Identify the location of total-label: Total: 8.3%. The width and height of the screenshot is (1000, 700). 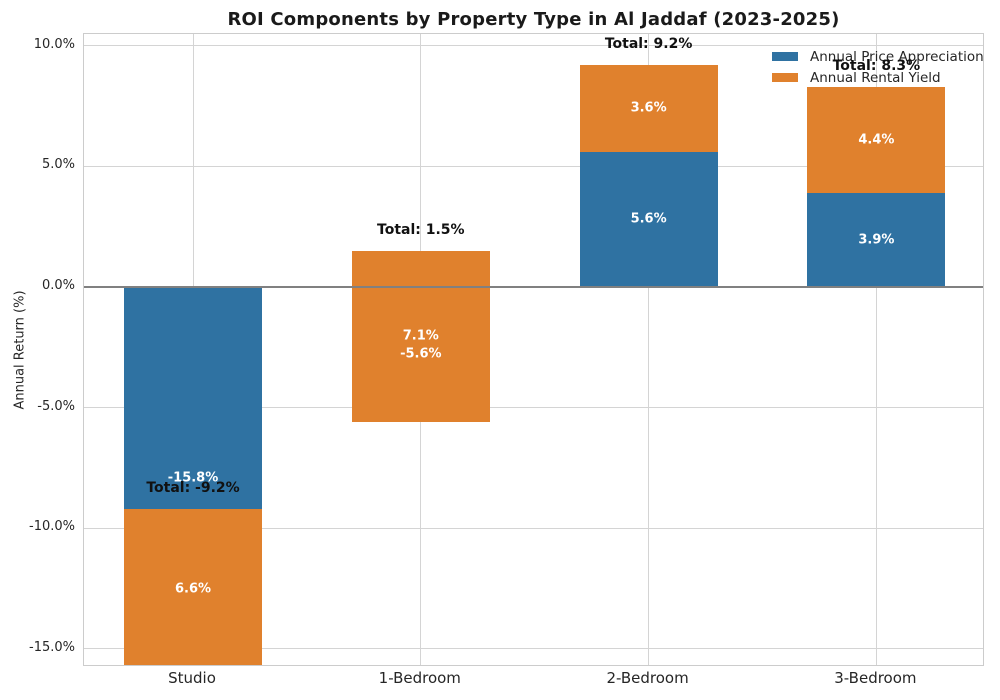
(876, 66).